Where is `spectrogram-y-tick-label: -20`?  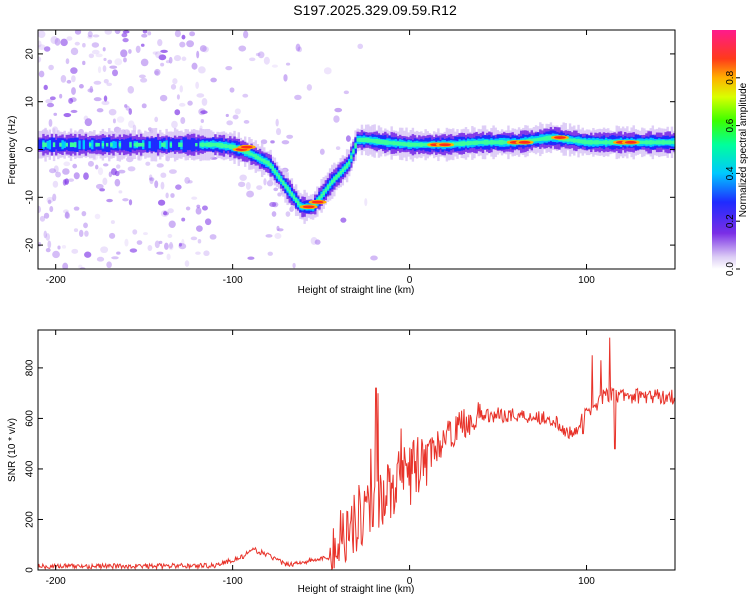 spectrogram-y-tick-label: -20 is located at coordinates (30, 244).